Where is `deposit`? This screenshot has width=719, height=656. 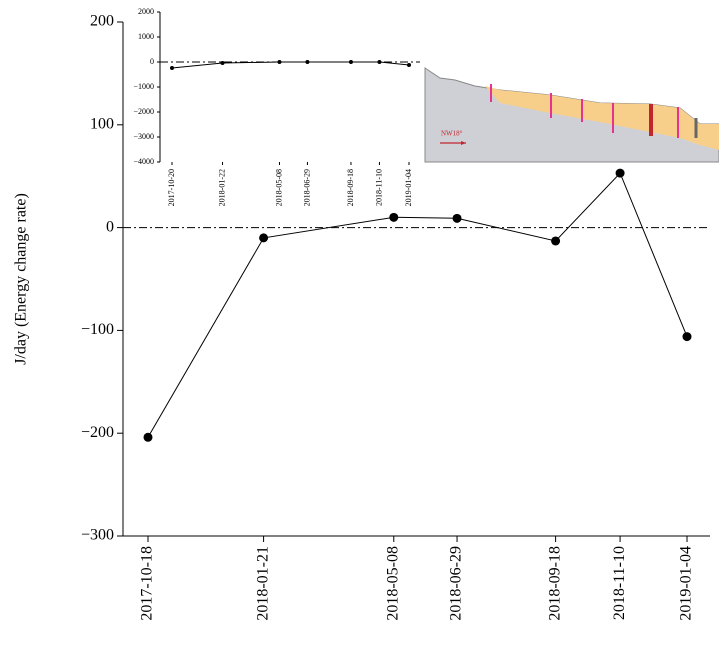
deposit is located at coordinates (602, 118).